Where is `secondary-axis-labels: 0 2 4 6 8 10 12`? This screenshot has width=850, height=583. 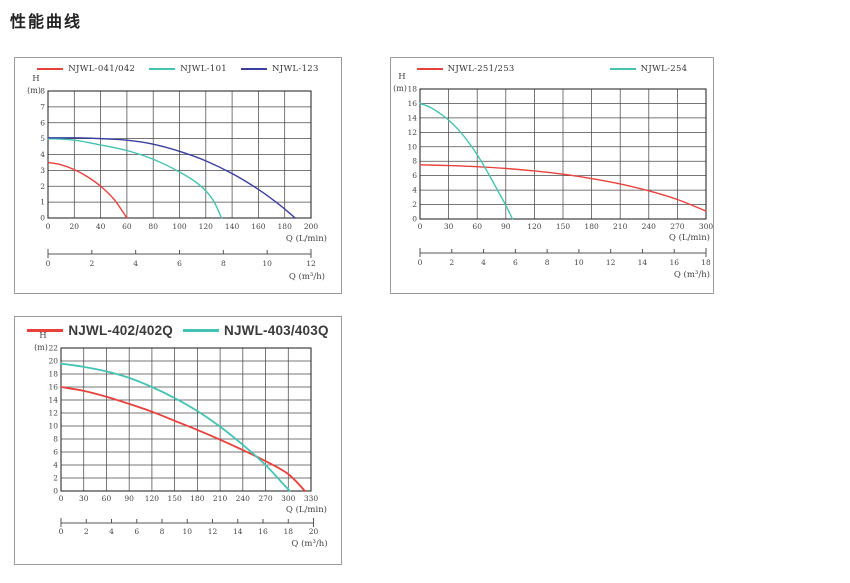 secondary-axis-labels: 0 2 4 6 8 10 12 is located at coordinates (181, 263).